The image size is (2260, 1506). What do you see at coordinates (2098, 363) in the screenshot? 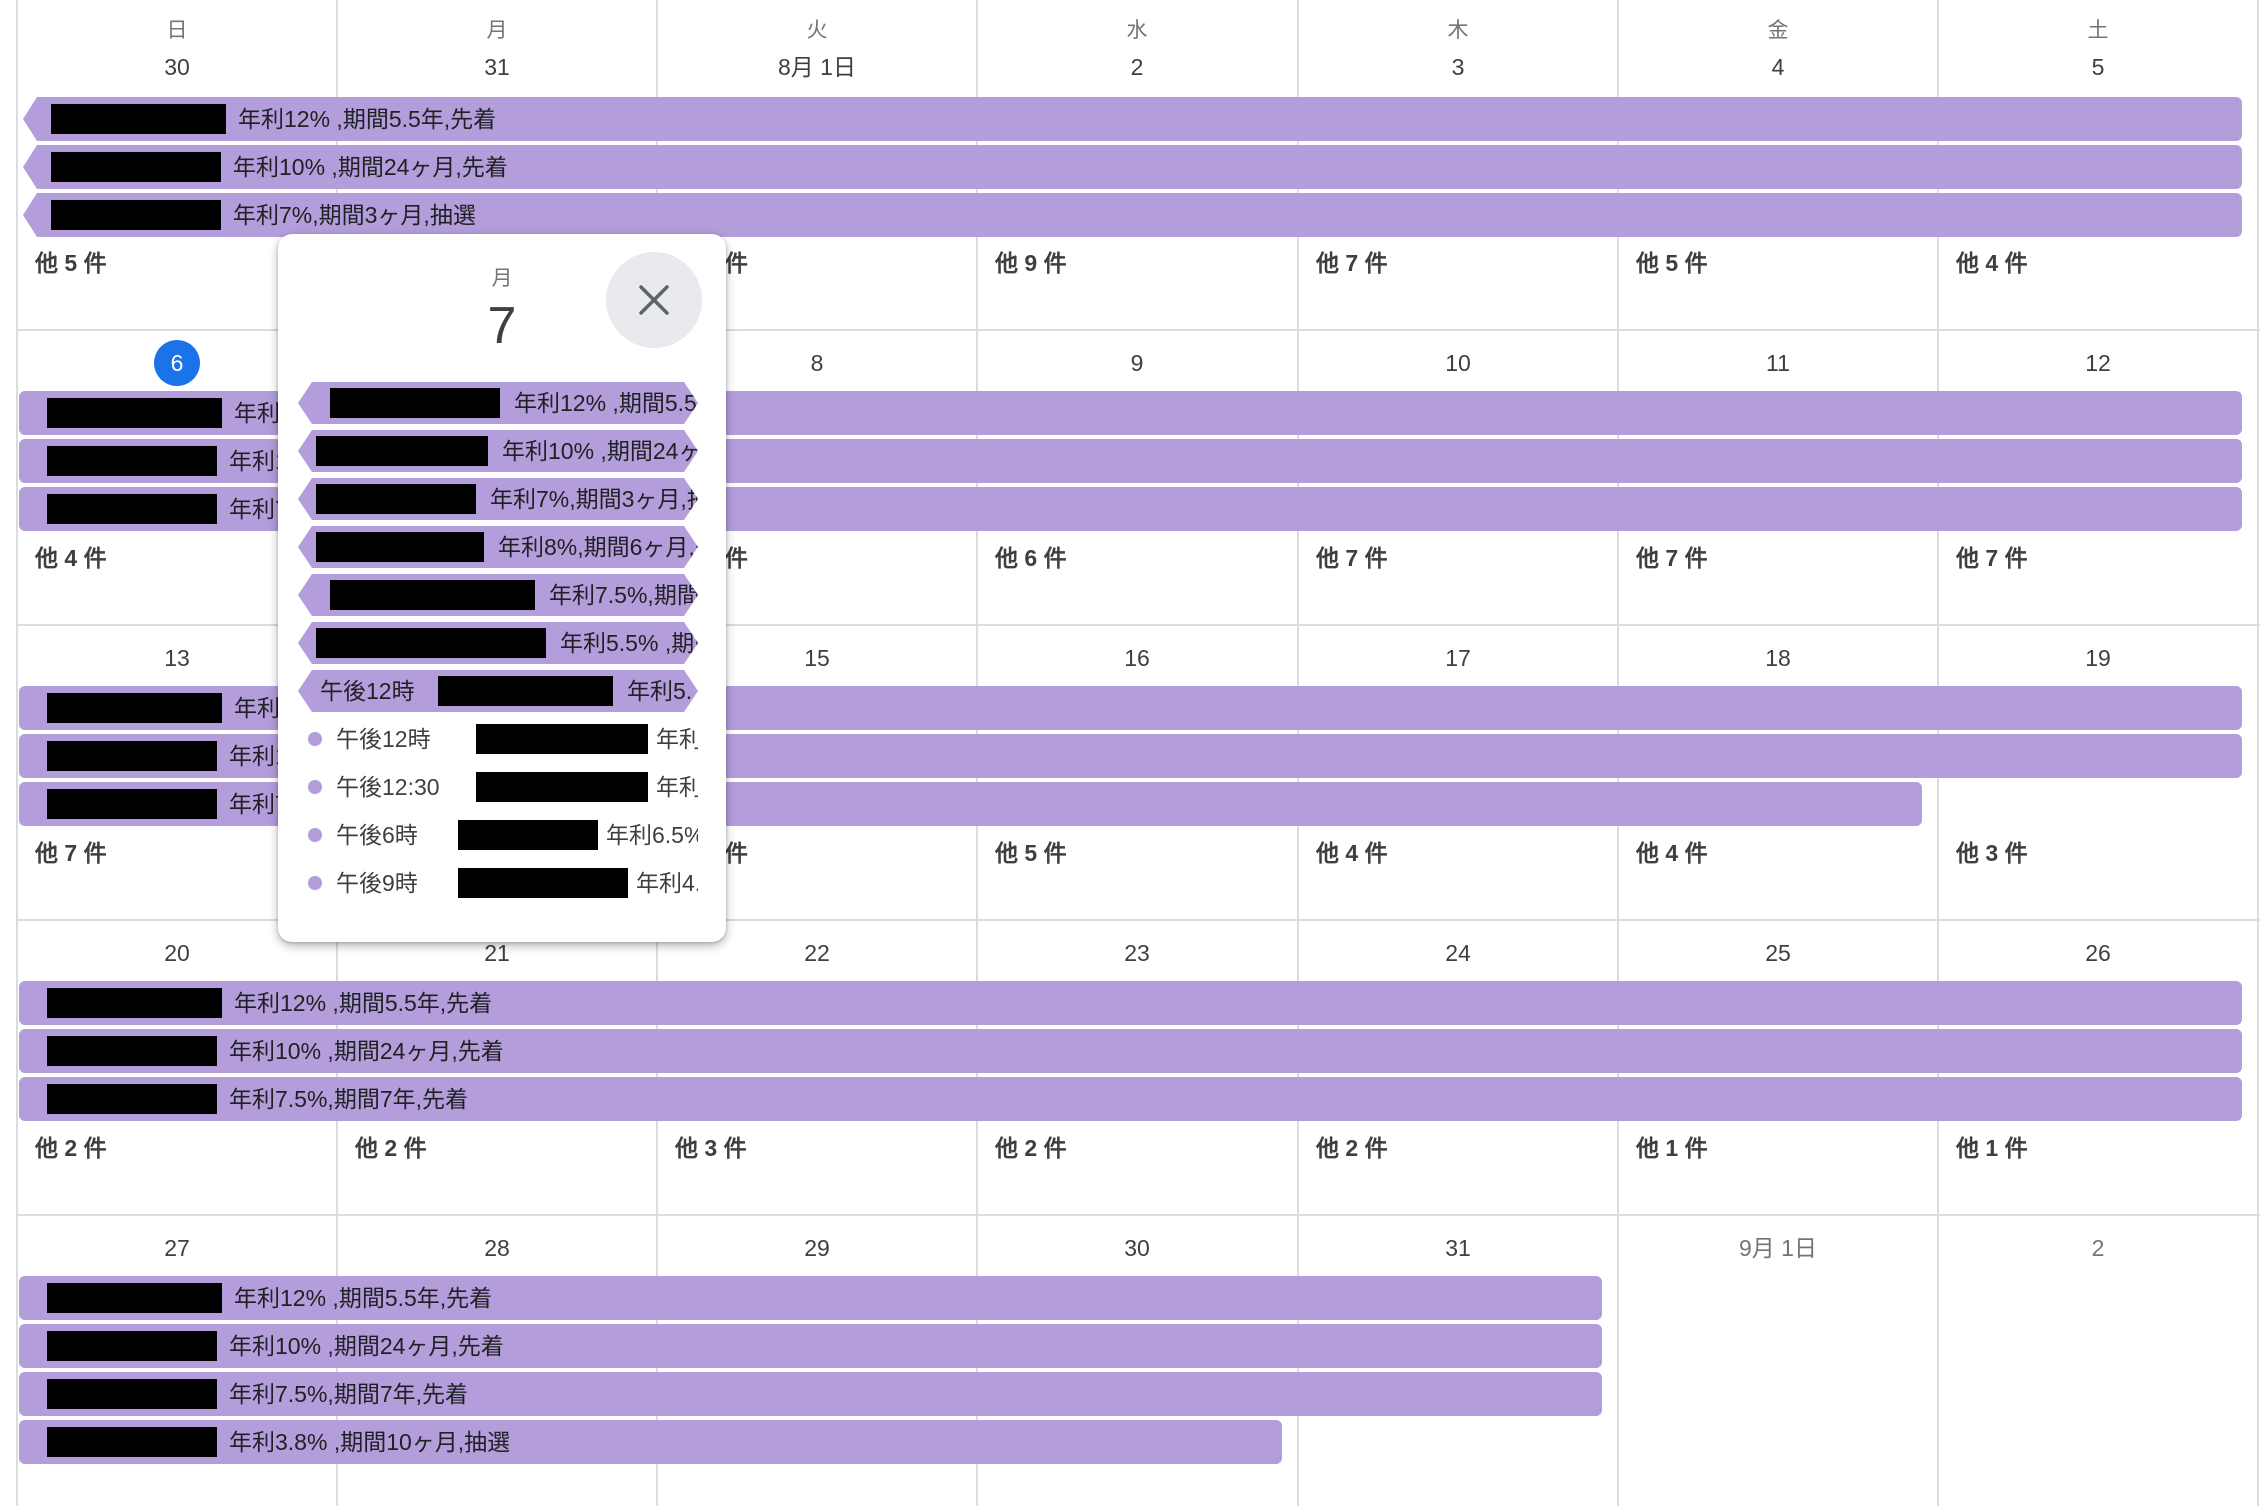
I see `day-number: 12` at bounding box center [2098, 363].